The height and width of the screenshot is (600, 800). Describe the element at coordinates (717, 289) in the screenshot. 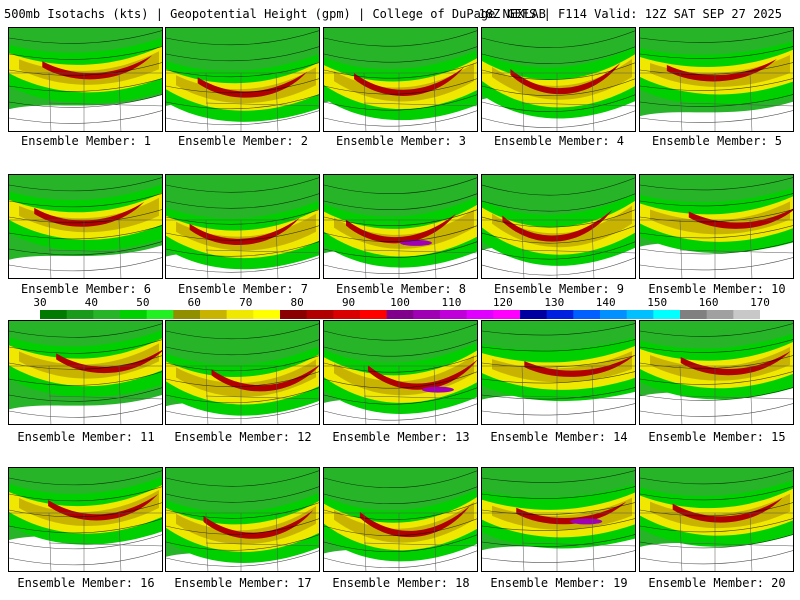

I see `ensemble-member-label: Ensemble Member: 10` at that location.